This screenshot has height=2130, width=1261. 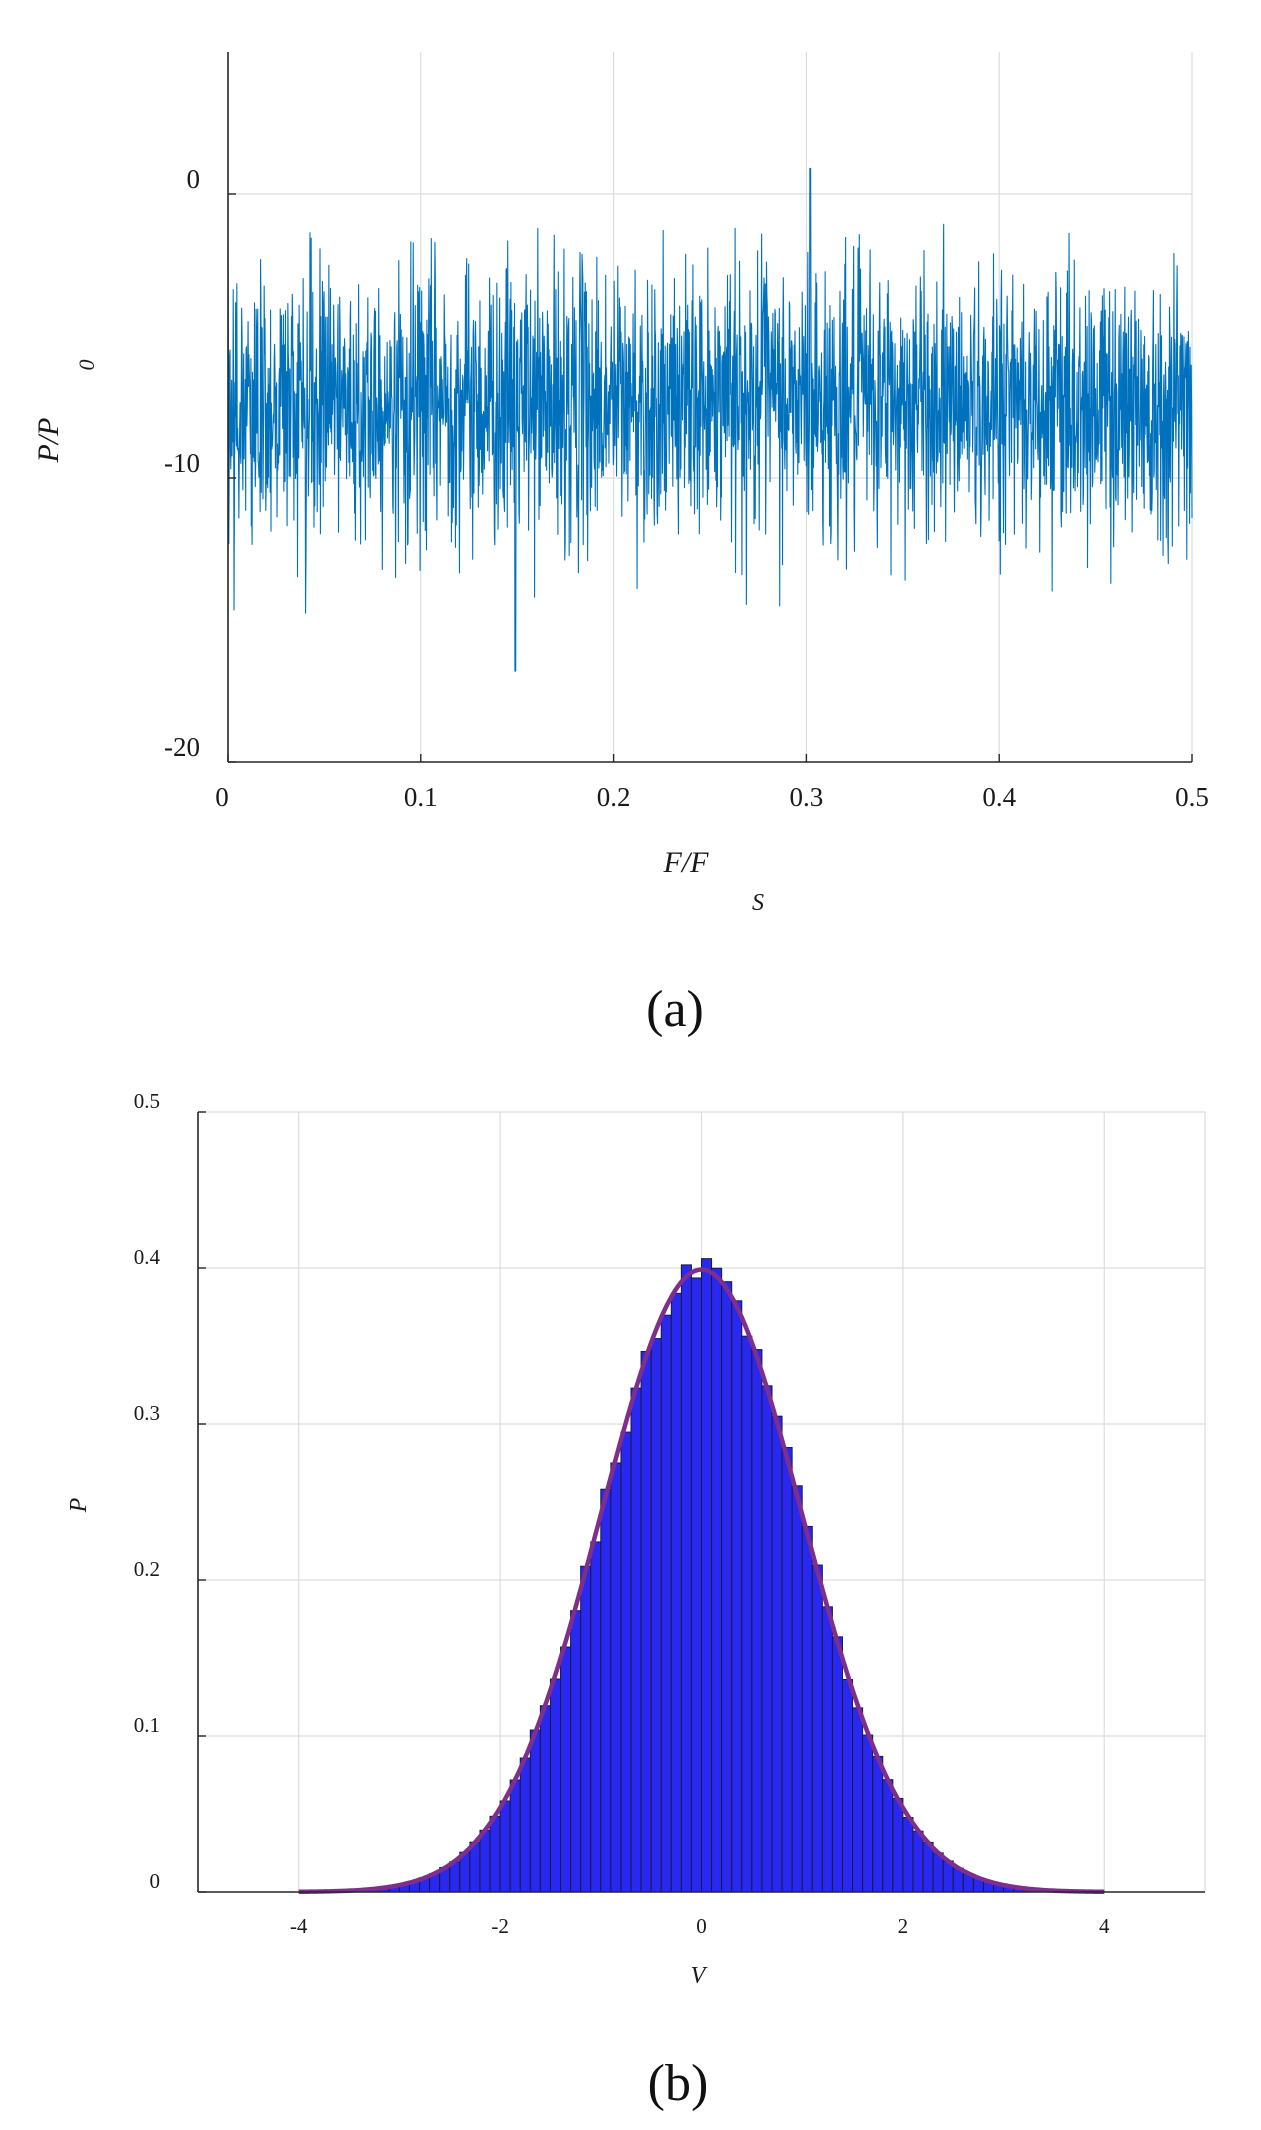 What do you see at coordinates (299, 1926) in the screenshot?
I see `x-tick-label: -4` at bounding box center [299, 1926].